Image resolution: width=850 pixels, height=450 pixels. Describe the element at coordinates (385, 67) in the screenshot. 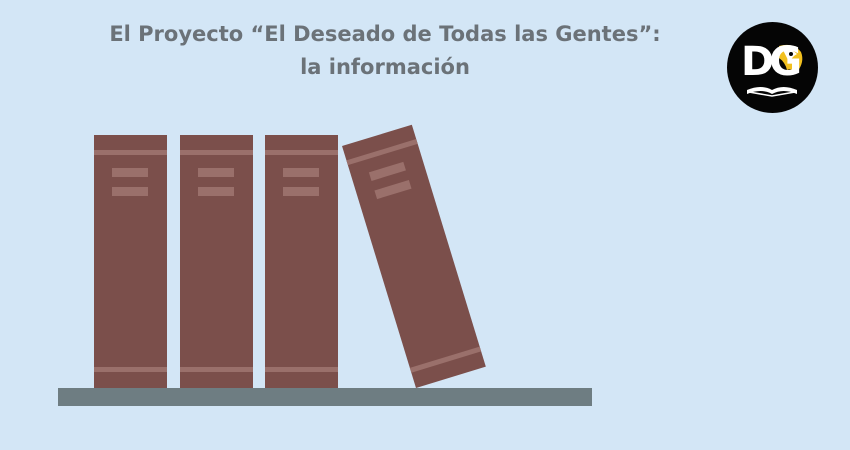

I see `title-line-2: la información` at that location.